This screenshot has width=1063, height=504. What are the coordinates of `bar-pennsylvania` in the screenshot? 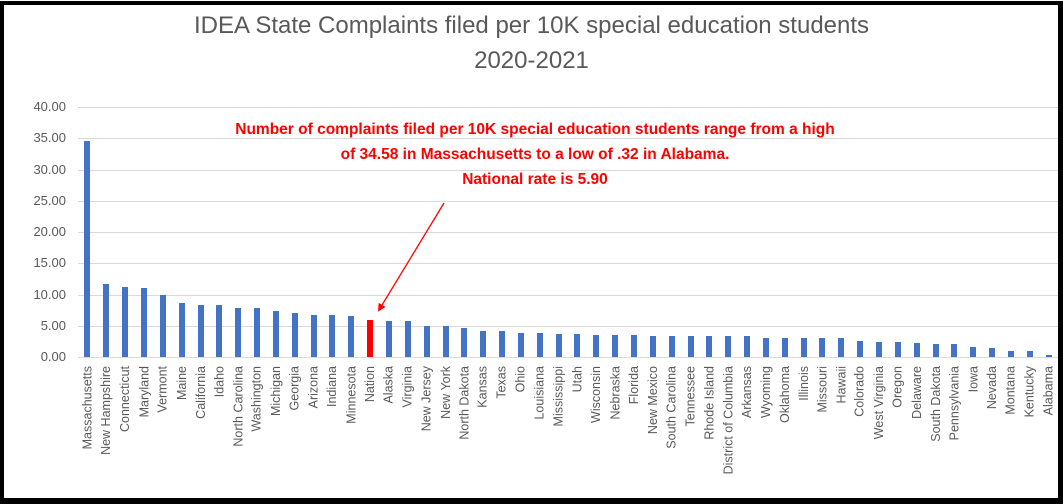 It's located at (954, 350).